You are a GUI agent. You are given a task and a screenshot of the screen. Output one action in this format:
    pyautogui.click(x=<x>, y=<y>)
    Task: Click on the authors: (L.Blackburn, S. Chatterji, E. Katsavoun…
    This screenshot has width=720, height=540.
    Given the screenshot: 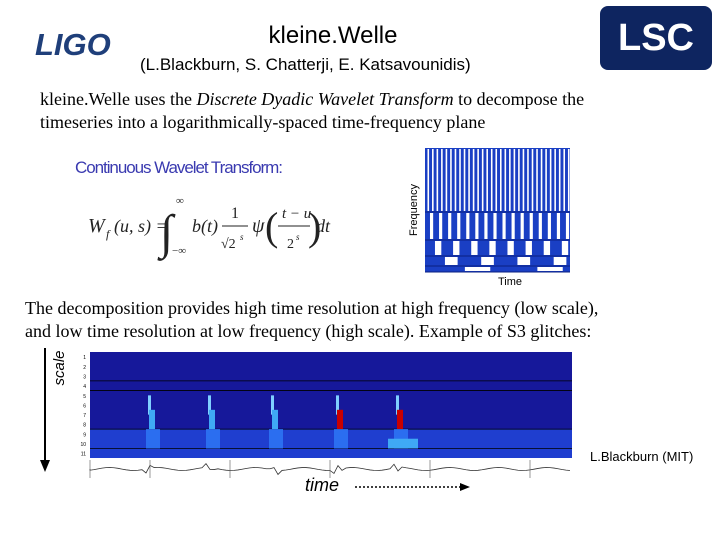 What is the action you would take?
    pyautogui.click(x=305, y=64)
    